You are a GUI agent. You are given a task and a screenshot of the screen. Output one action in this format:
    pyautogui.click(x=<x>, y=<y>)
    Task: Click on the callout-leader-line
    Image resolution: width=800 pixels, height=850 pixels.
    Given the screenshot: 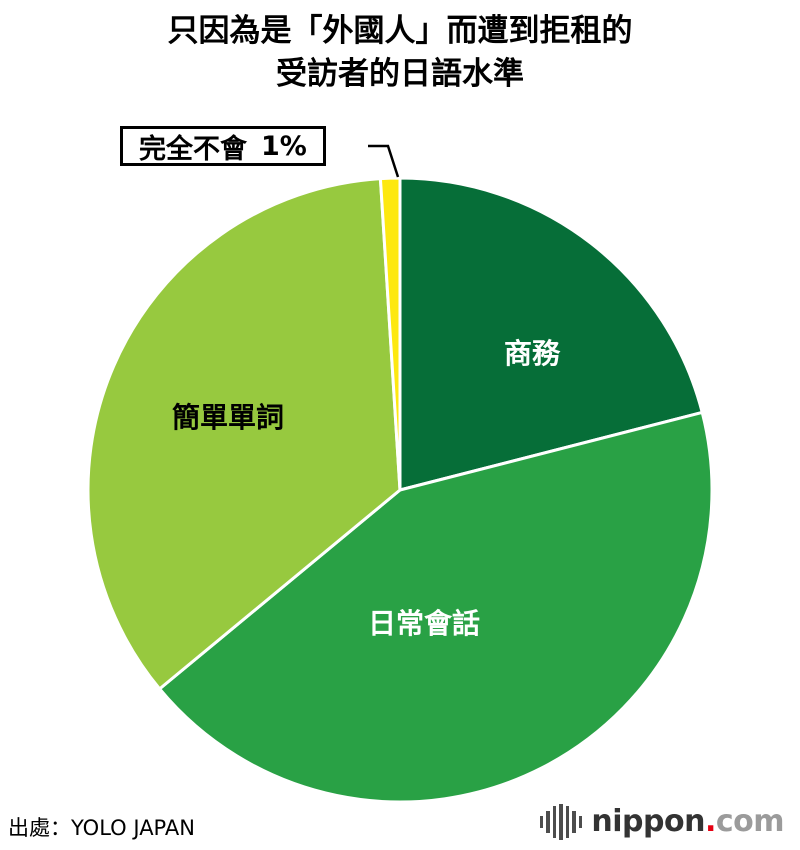 What is the action you would take?
    pyautogui.click(x=384, y=161)
    